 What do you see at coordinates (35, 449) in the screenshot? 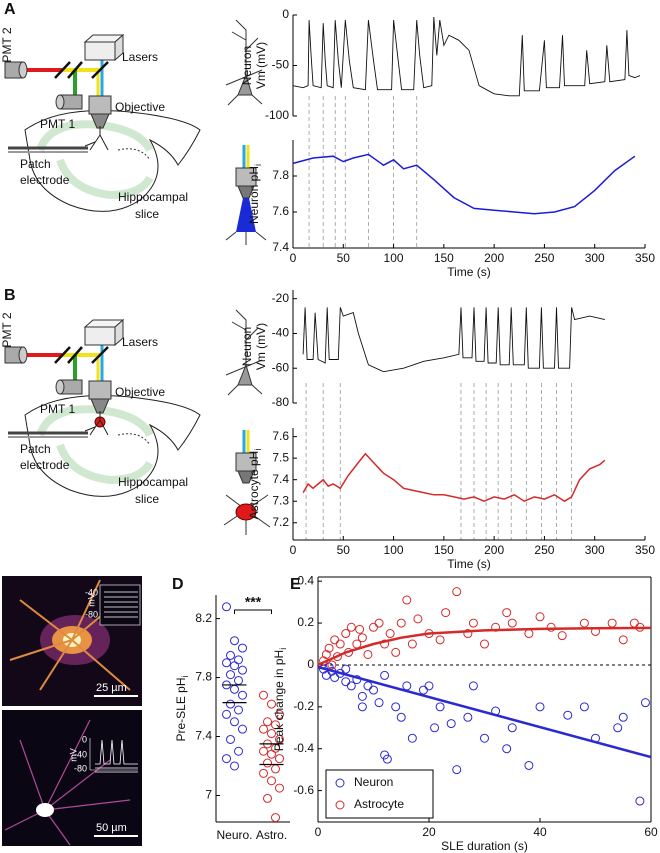
I see `diagram-label: Patch` at bounding box center [35, 449].